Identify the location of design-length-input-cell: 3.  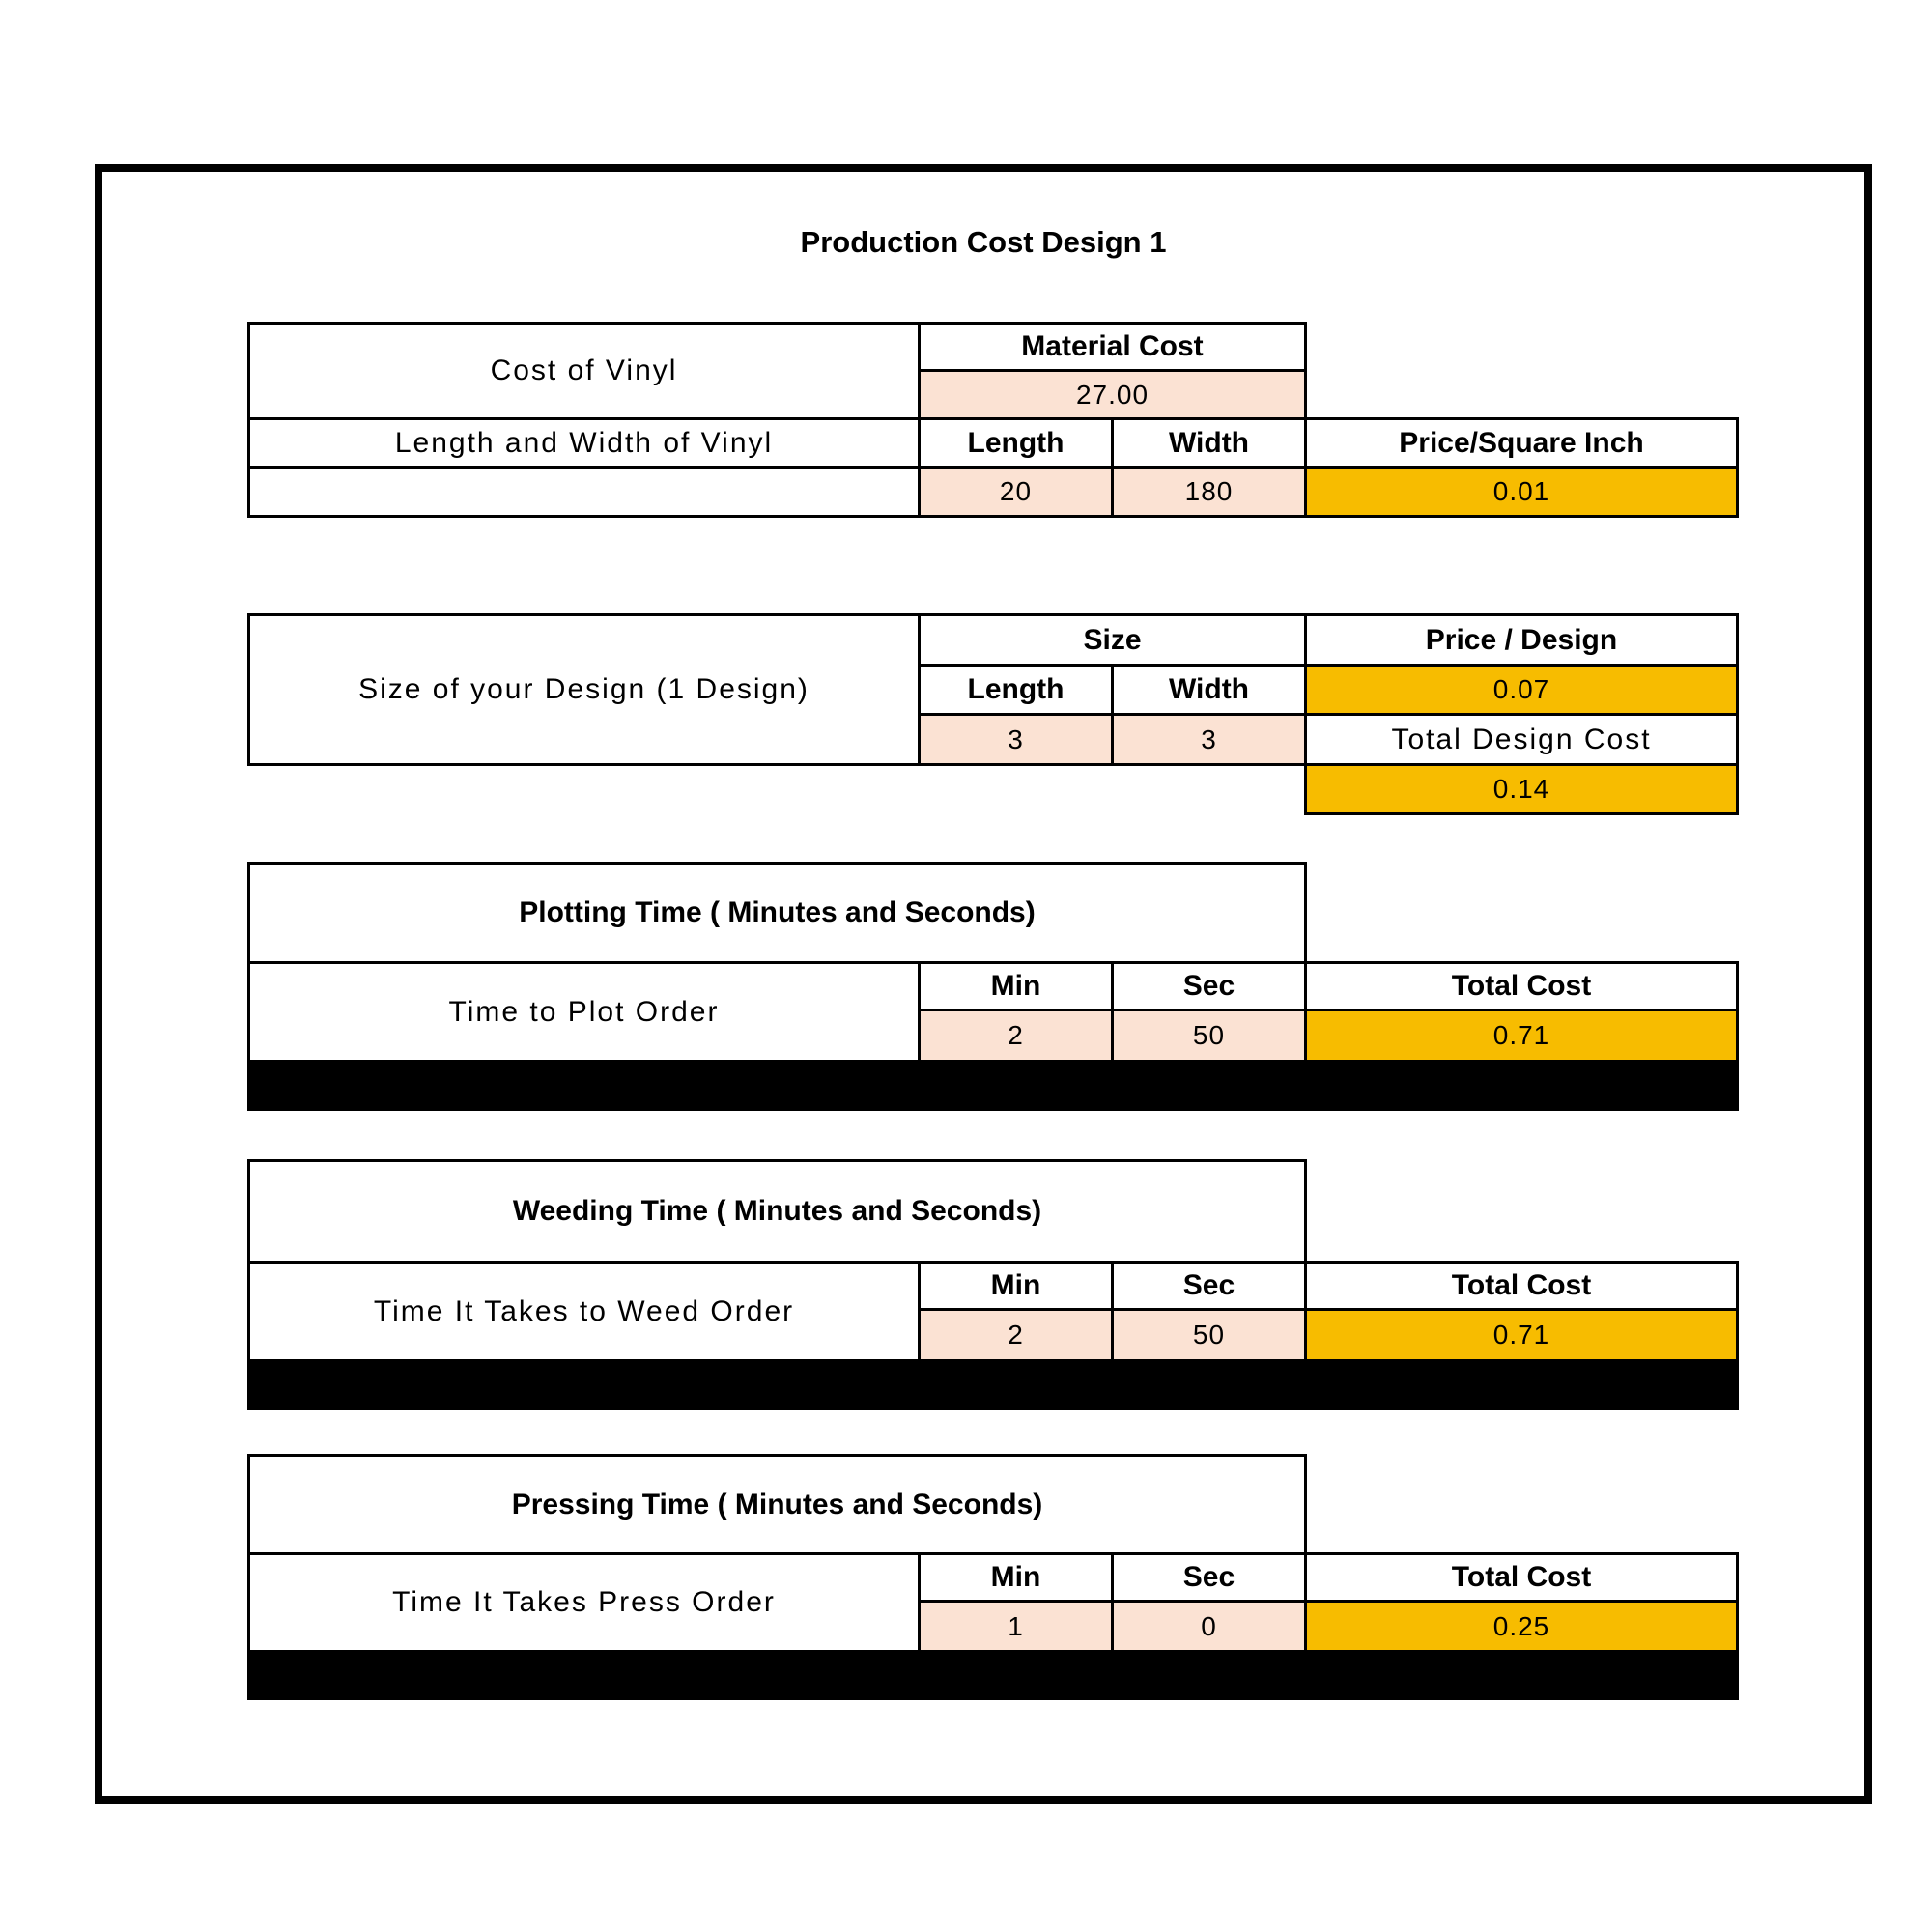
(1016, 739).